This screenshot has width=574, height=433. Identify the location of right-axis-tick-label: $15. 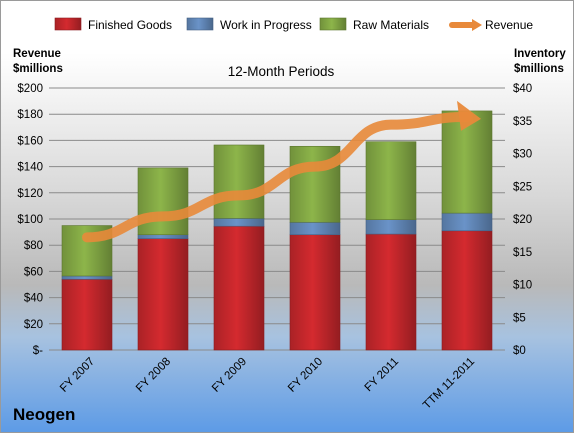
(522, 253).